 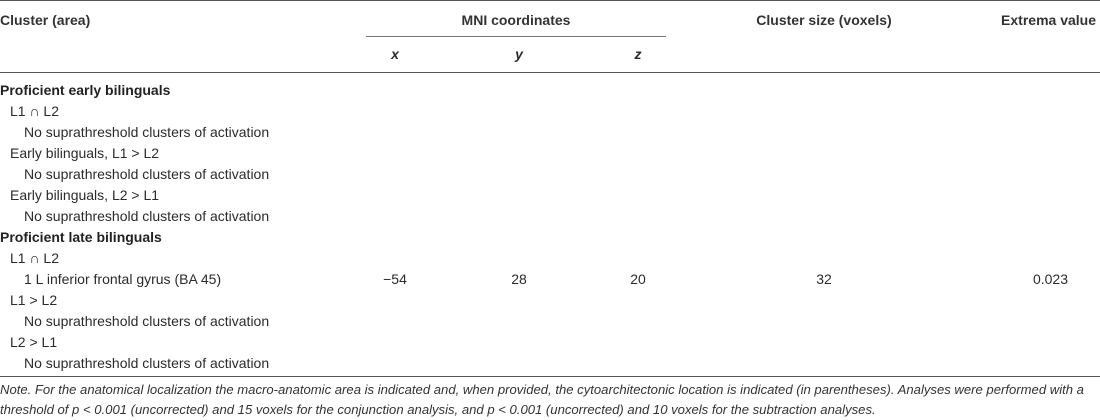 I want to click on header-mni-coordinates: MNI coordinates, so click(x=516, y=20).